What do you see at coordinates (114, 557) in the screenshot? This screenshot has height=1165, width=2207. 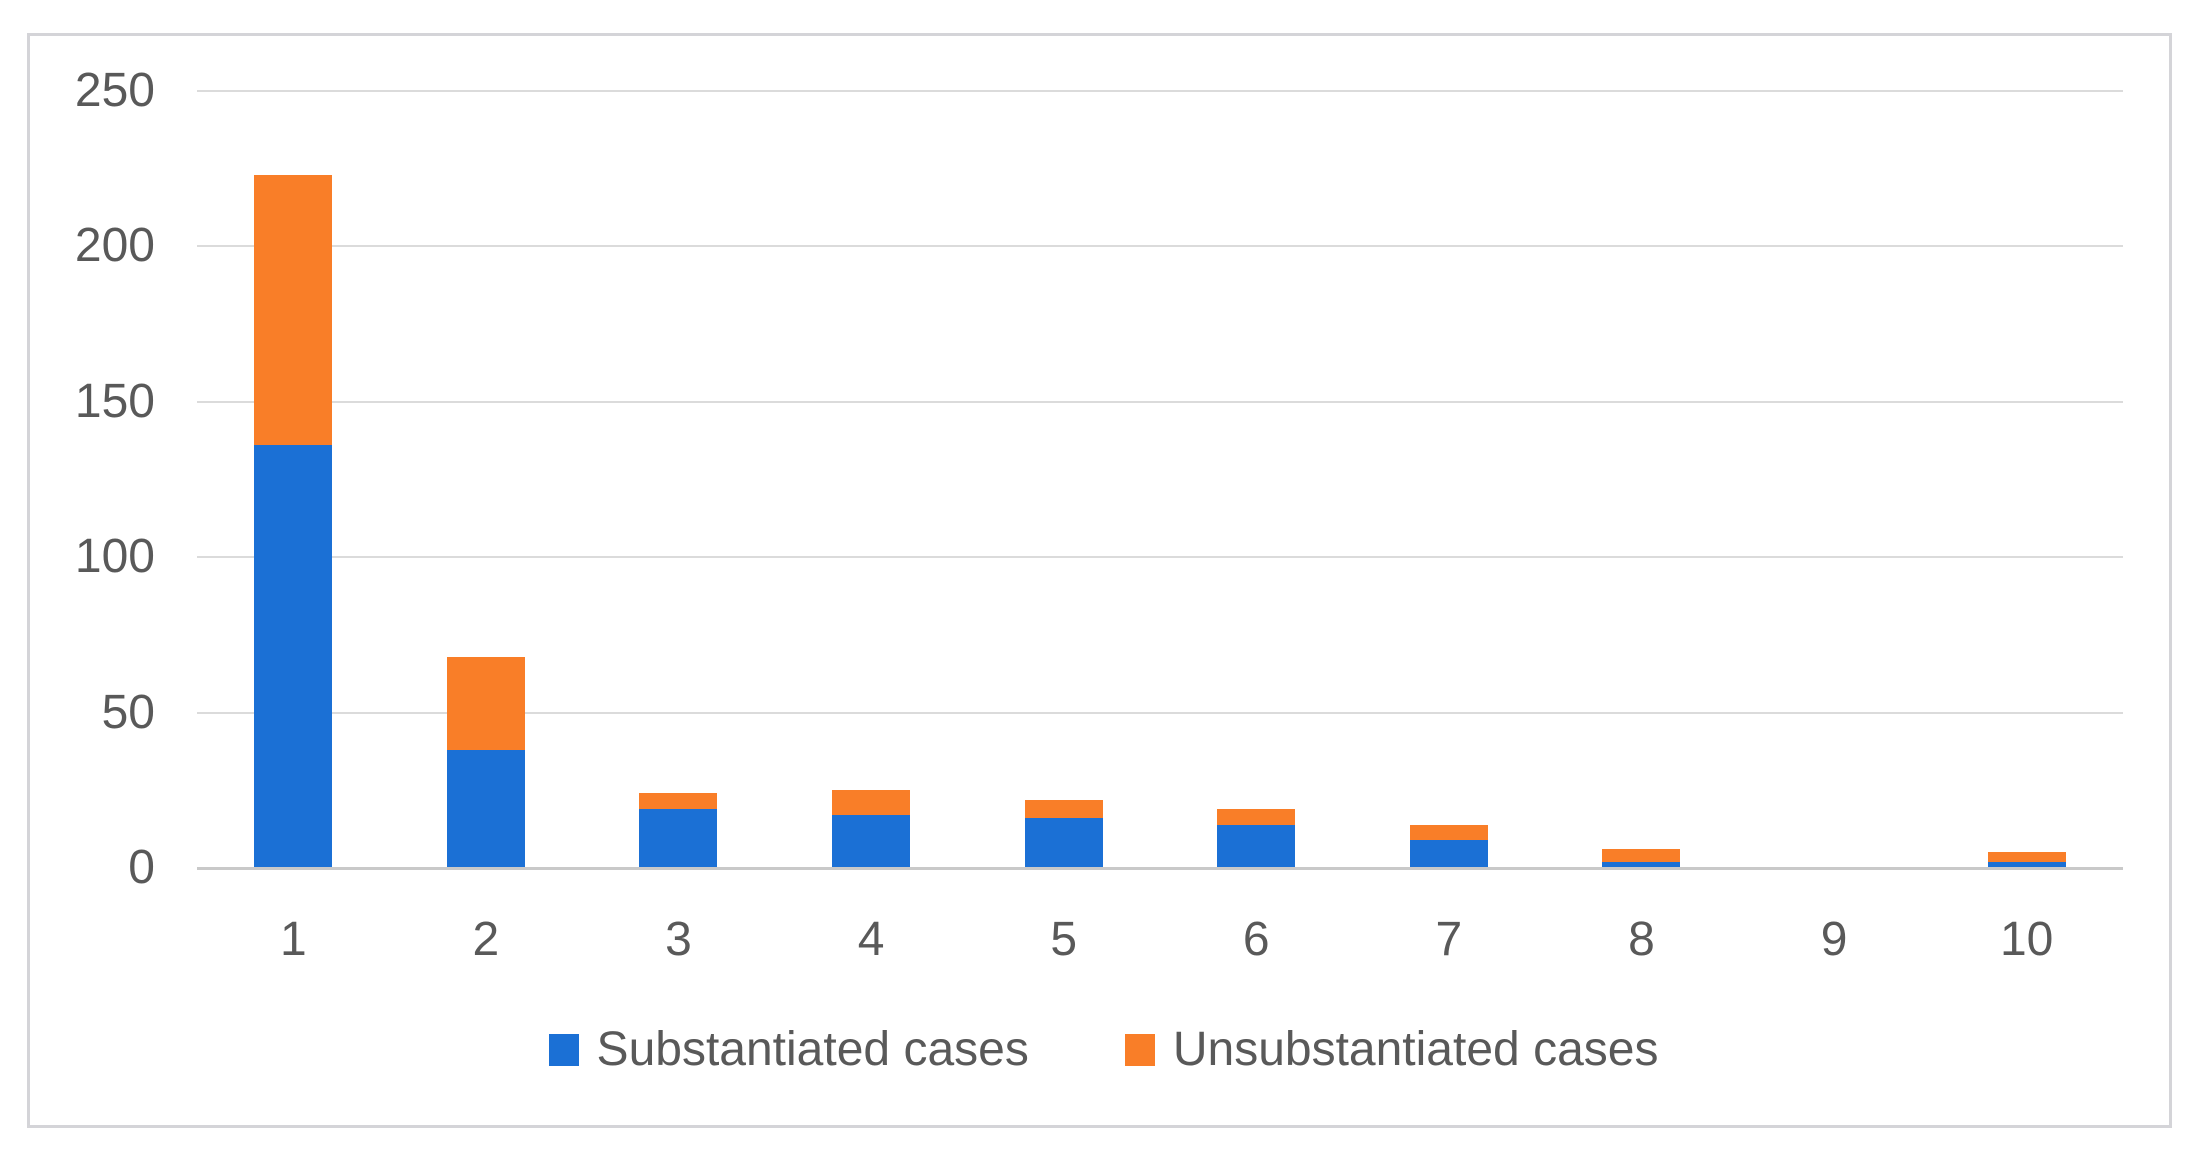 I see `y-tick-label-100: 100` at bounding box center [114, 557].